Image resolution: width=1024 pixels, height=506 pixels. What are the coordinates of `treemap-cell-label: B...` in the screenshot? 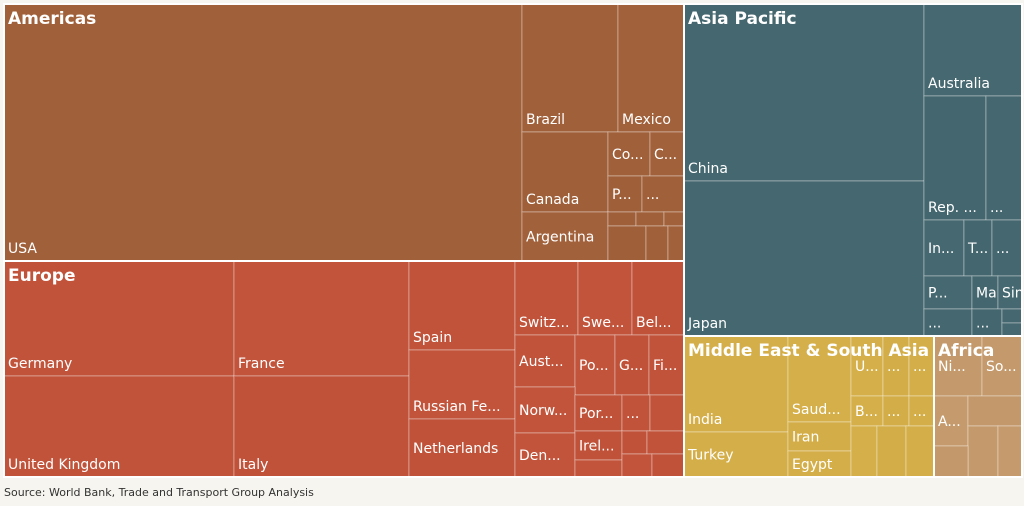 It's located at (866, 412).